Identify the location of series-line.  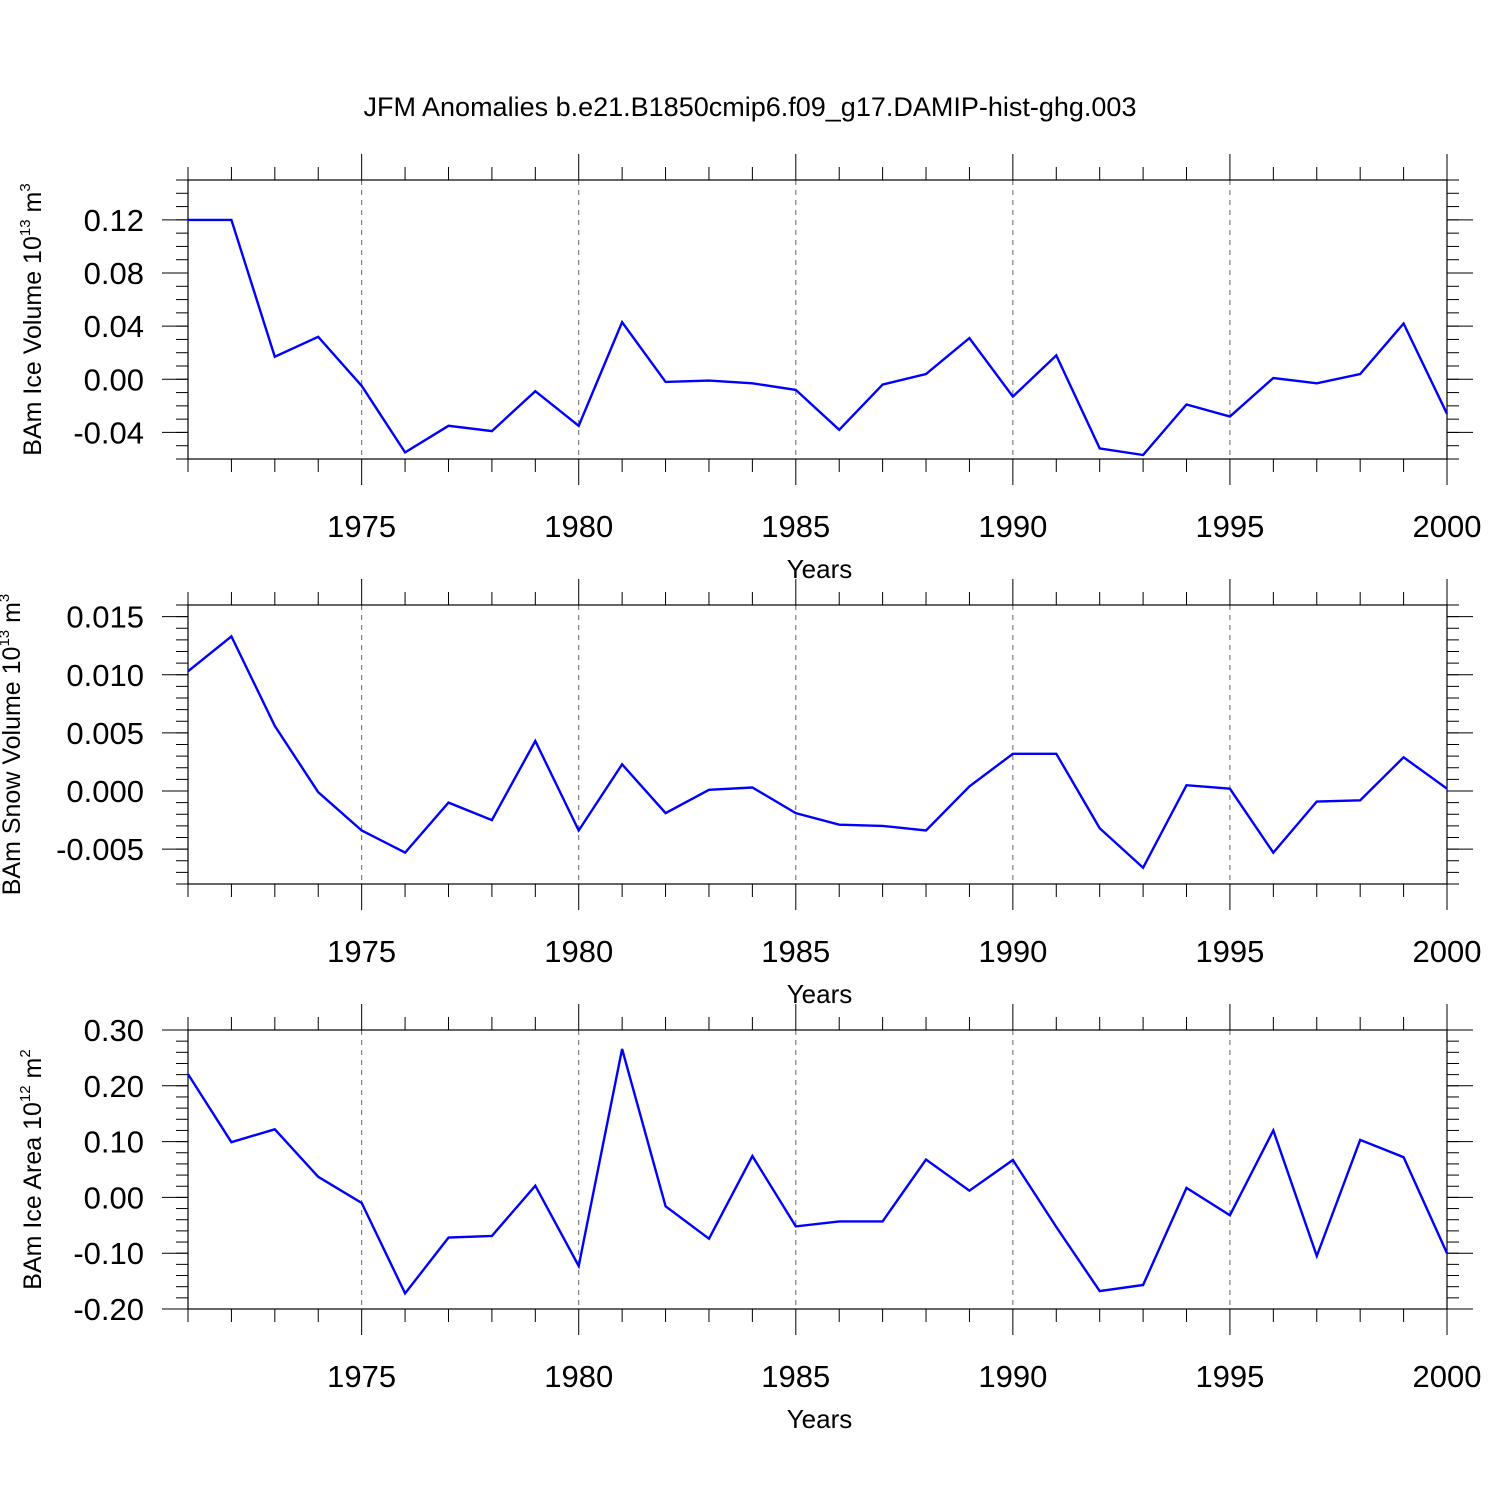
(817, 752).